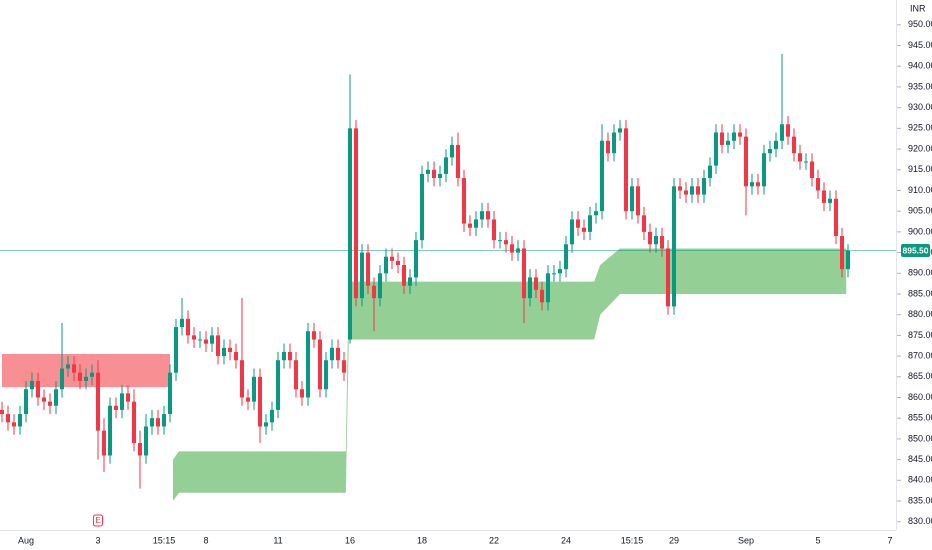 Image resolution: width=932 pixels, height=550 pixels. What do you see at coordinates (920, 397) in the screenshot?
I see `y-tick-label: 860.00` at bounding box center [920, 397].